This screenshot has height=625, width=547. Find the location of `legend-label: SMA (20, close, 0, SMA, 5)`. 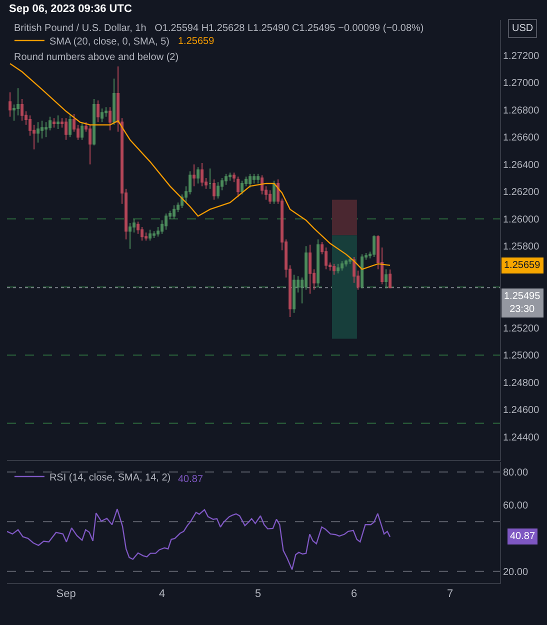

legend-label: SMA (20, close, 0, SMA, 5) is located at coordinates (109, 42).